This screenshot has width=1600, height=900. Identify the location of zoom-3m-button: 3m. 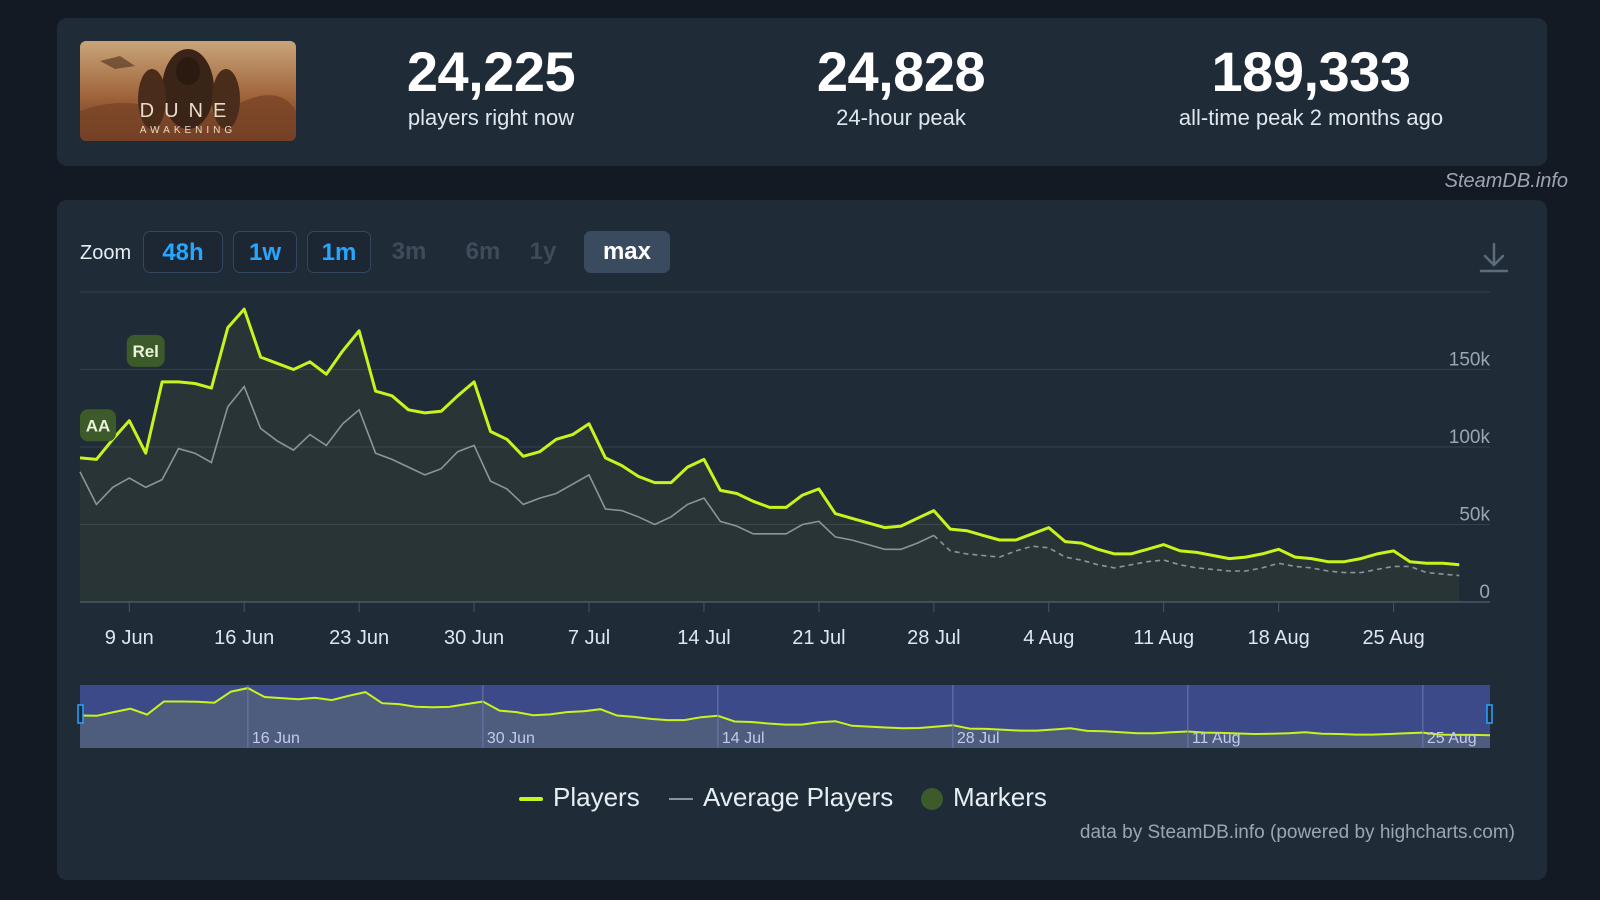
(409, 251).